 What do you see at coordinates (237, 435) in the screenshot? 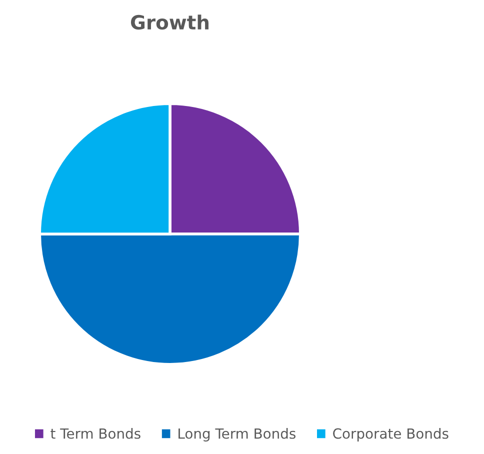
I see `legend-label: Long Term Bonds` at bounding box center [237, 435].